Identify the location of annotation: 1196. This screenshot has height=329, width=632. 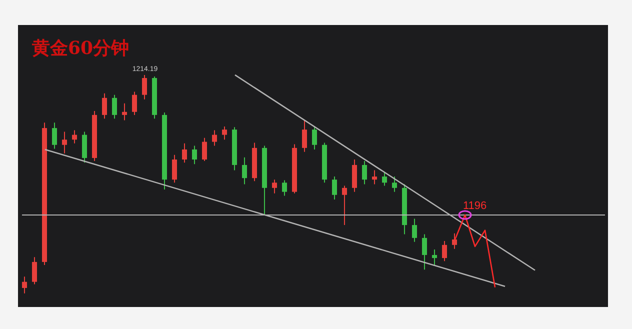
(475, 206).